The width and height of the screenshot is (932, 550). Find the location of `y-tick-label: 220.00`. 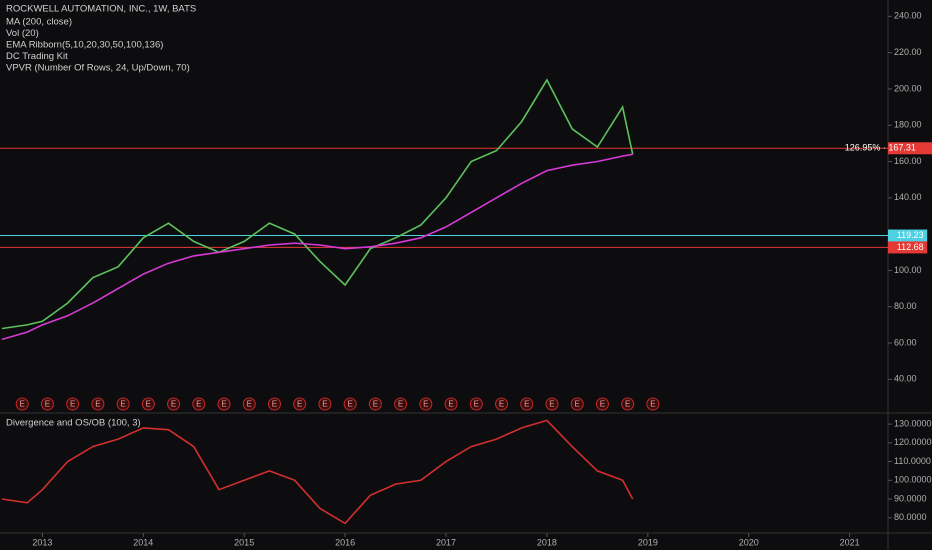

y-tick-label: 220.00 is located at coordinates (908, 52).